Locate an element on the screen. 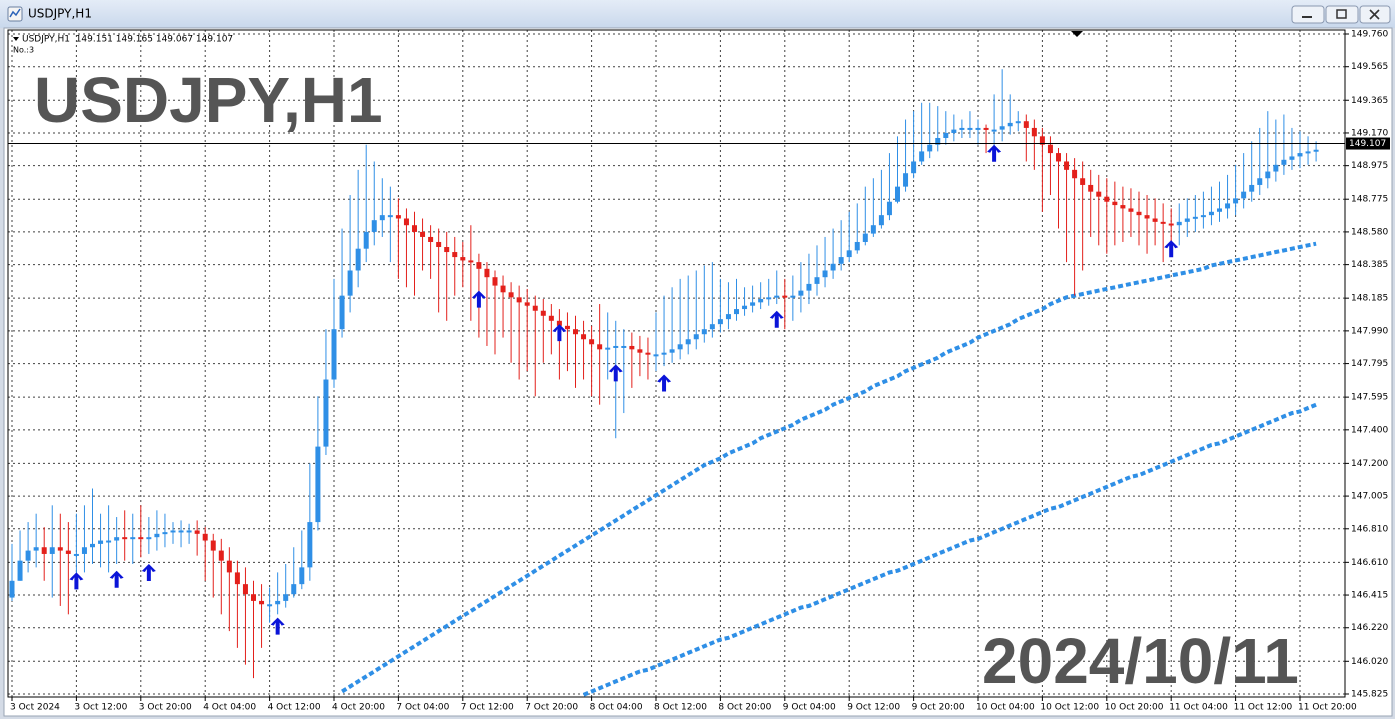 This screenshot has height=719, width=1395. y-tick-label: 149.365 is located at coordinates (1369, 101).